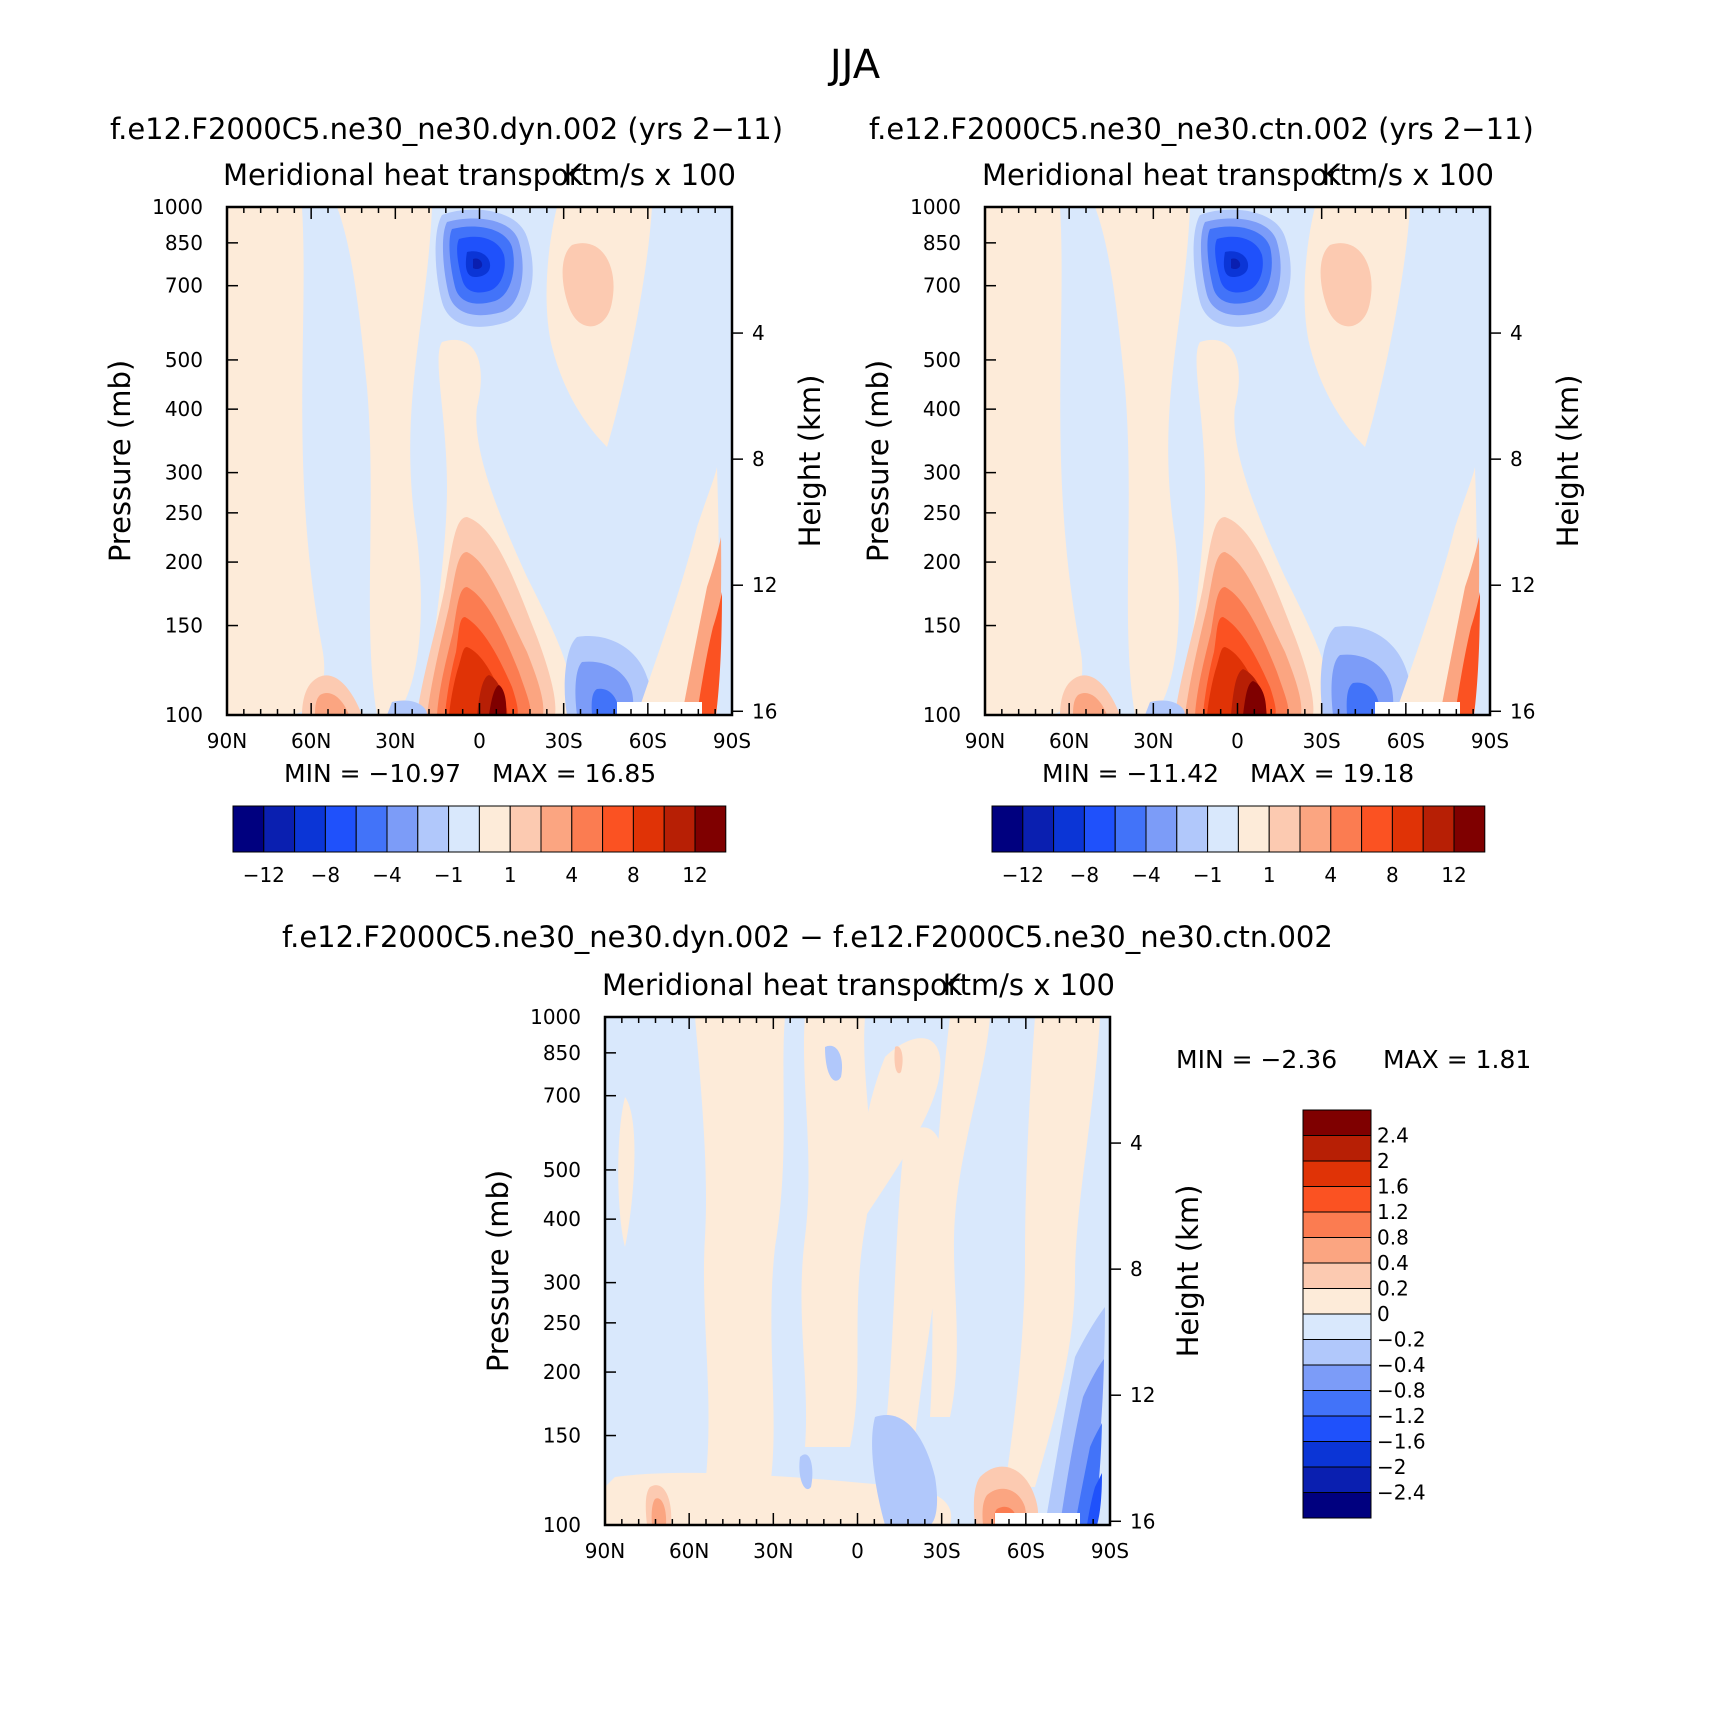 Image resolution: width=1710 pixels, height=1733 pixels. What do you see at coordinates (1516, 333) in the screenshot?
I see `y-tick-label-right: 4` at bounding box center [1516, 333].